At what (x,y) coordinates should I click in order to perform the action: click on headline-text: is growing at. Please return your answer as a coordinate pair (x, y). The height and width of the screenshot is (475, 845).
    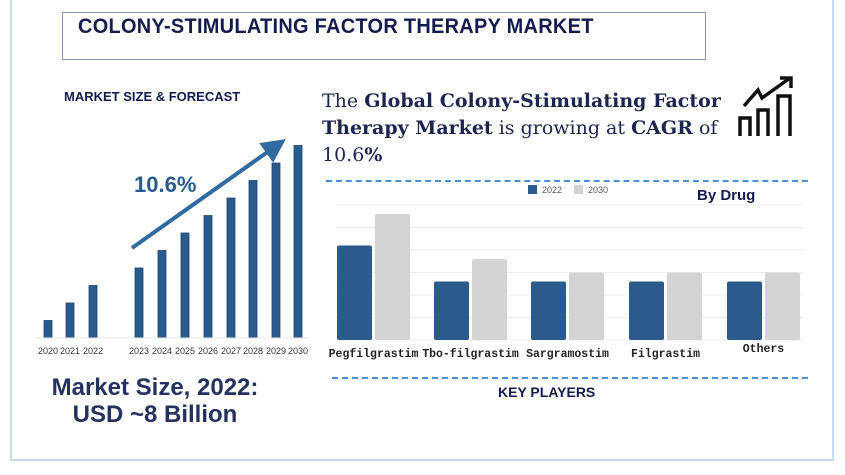
    Looking at the image, I should click on (562, 128).